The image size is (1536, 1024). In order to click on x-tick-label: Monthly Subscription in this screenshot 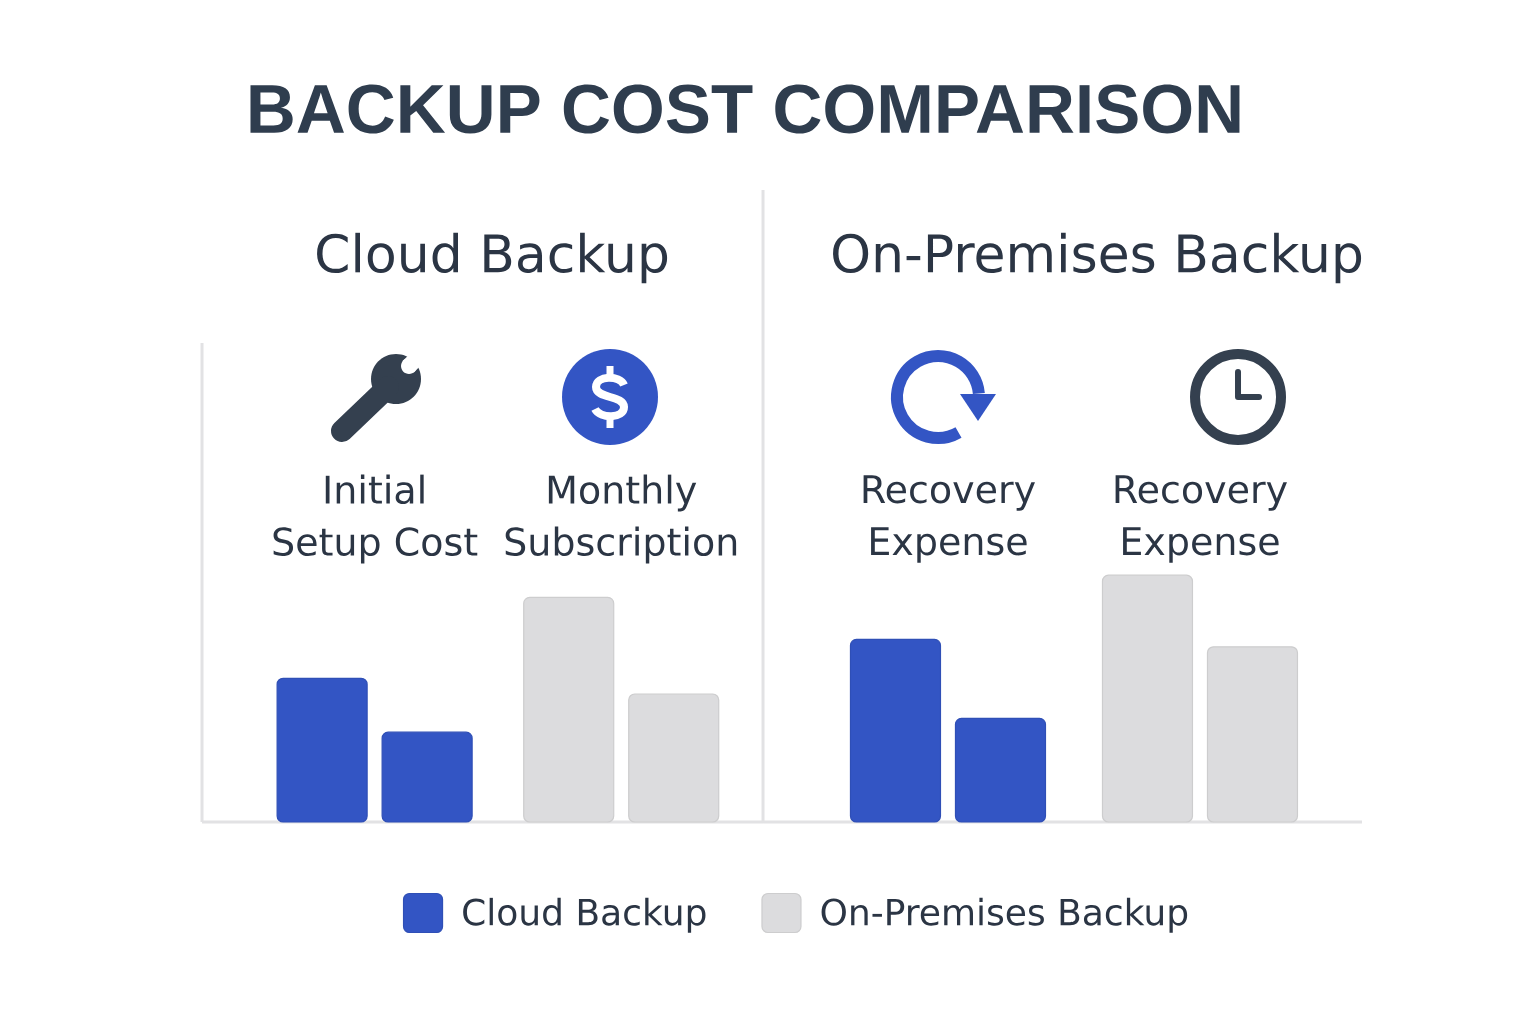, I will do `click(621, 519)`.